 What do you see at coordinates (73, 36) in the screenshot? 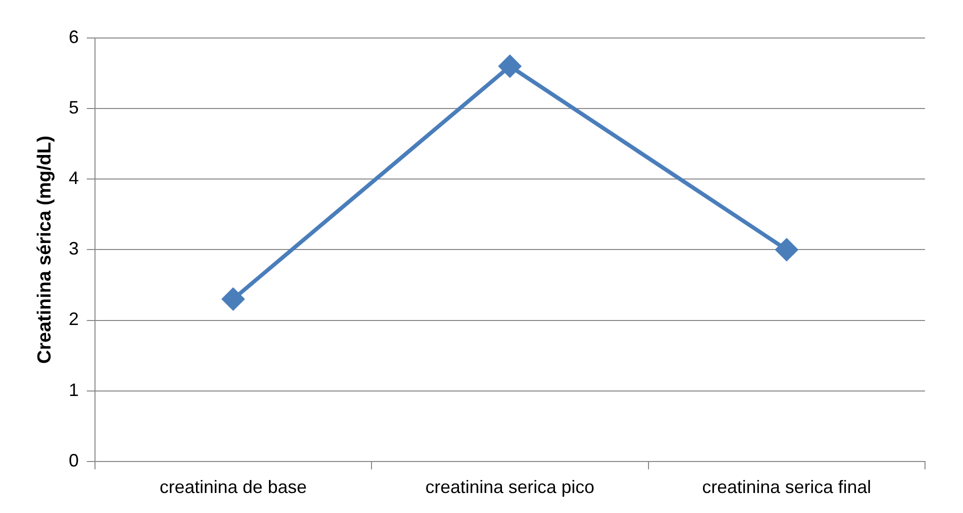
I see `y-tick-label: 6` at bounding box center [73, 36].